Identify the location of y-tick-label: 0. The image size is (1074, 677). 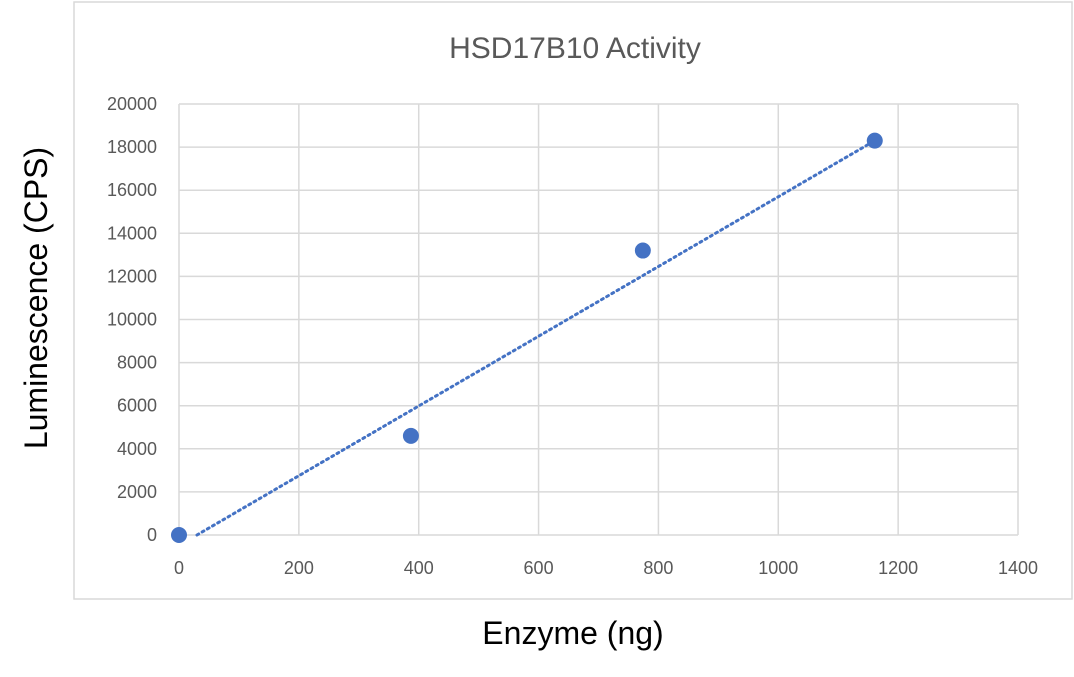
(152, 535).